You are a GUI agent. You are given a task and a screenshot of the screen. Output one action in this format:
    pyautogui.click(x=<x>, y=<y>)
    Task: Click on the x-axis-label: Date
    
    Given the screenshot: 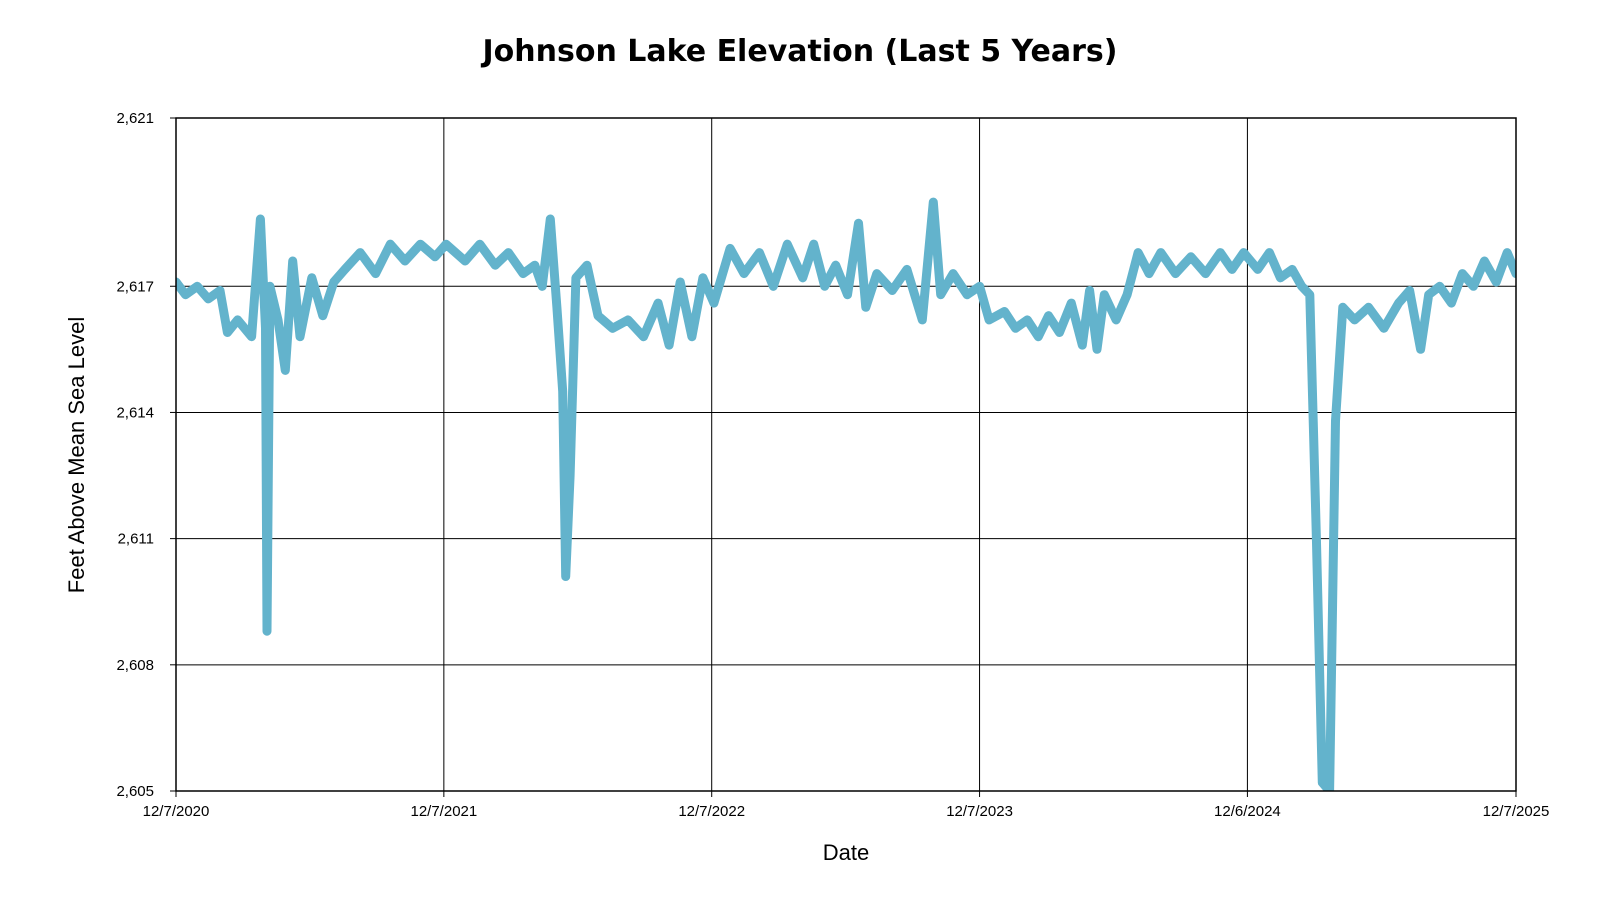 What is the action you would take?
    pyautogui.click(x=846, y=852)
    